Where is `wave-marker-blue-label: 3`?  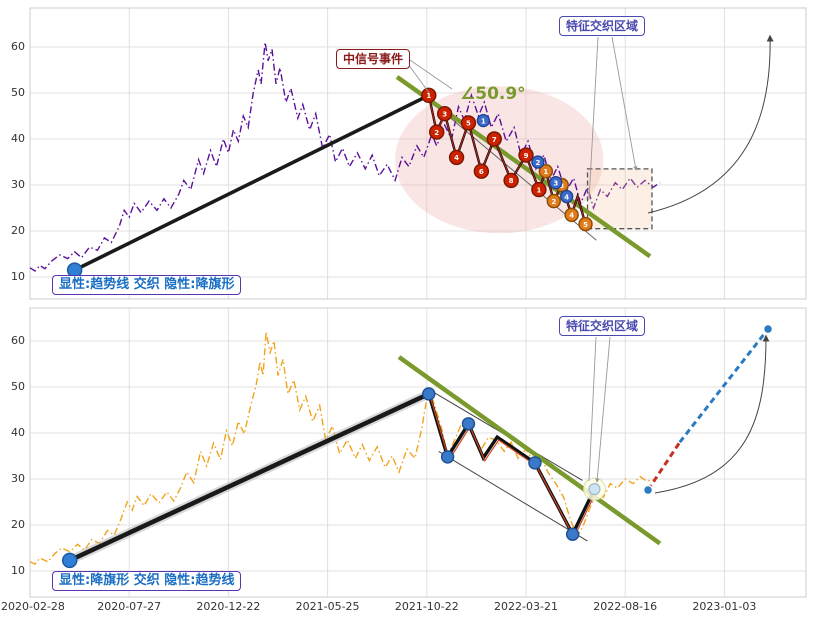 wave-marker-blue-label: 3 is located at coordinates (555, 183).